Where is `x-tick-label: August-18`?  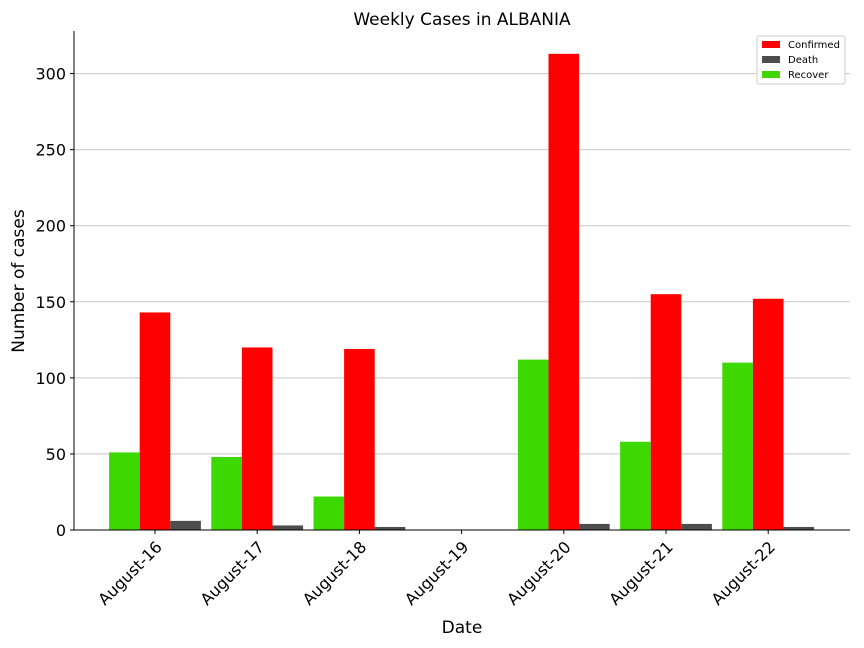
x-tick-label: August-18 is located at coordinates (335, 573).